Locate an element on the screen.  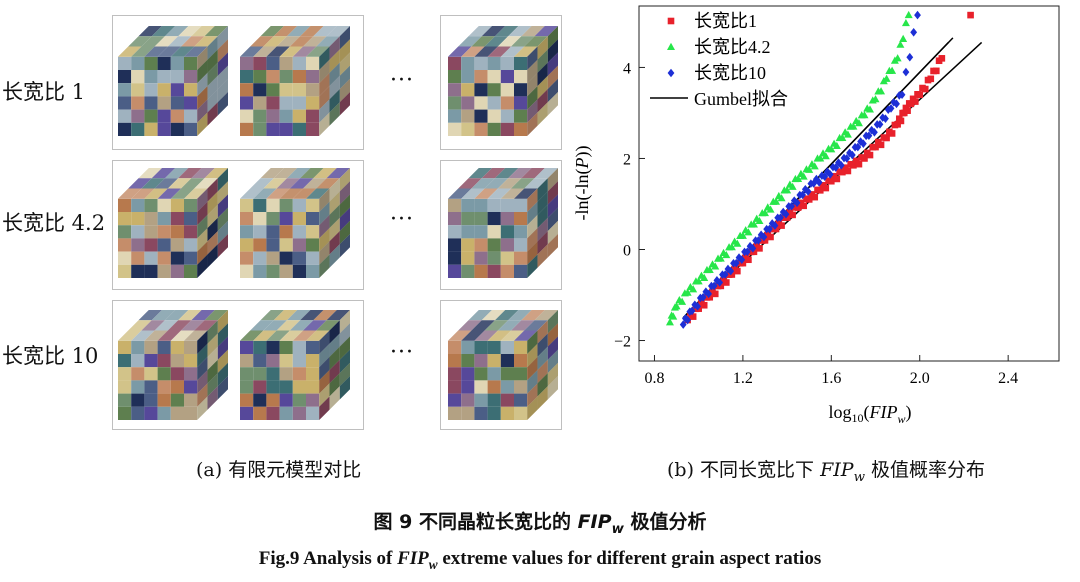
x-tick-label: 1.2 is located at coordinates (743, 378).